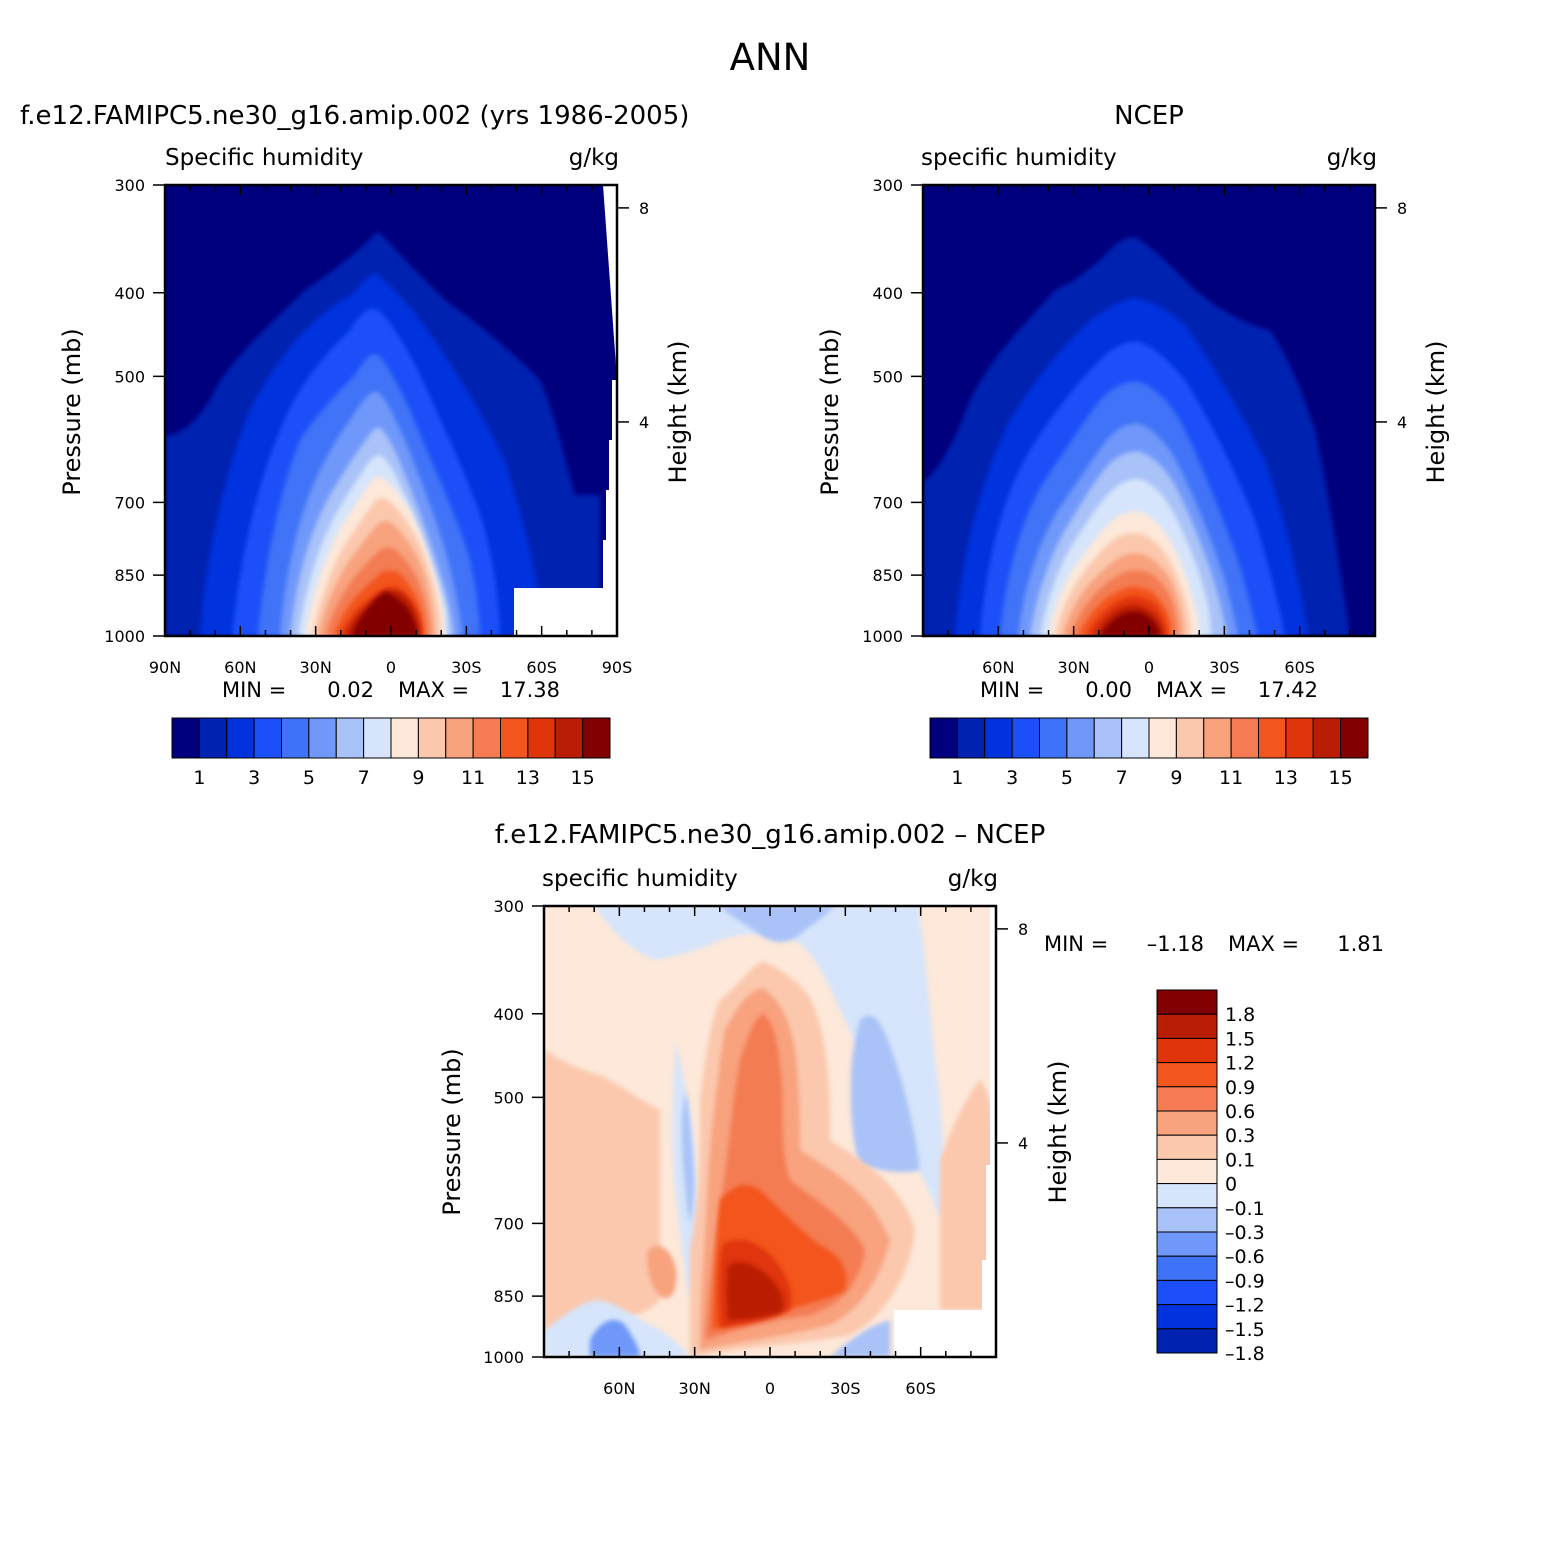  Describe the element at coordinates (418, 778) in the screenshot. I see `colorbar-label: 9` at that location.